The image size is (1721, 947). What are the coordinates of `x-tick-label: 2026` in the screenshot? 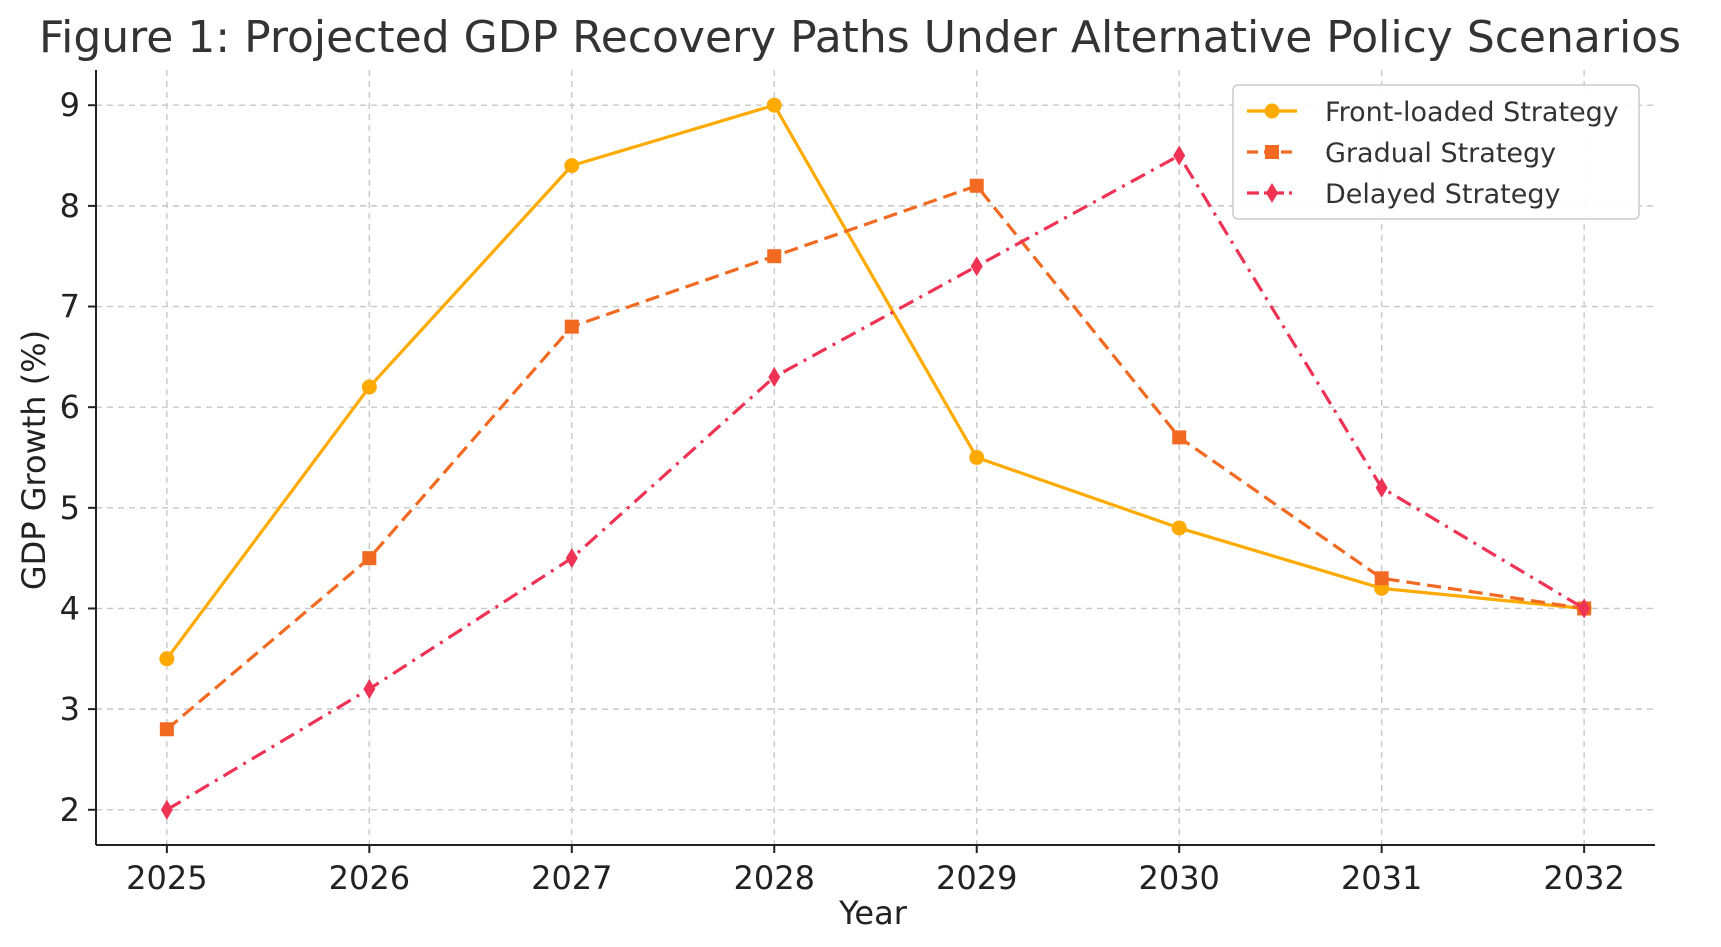 It's located at (369, 878).